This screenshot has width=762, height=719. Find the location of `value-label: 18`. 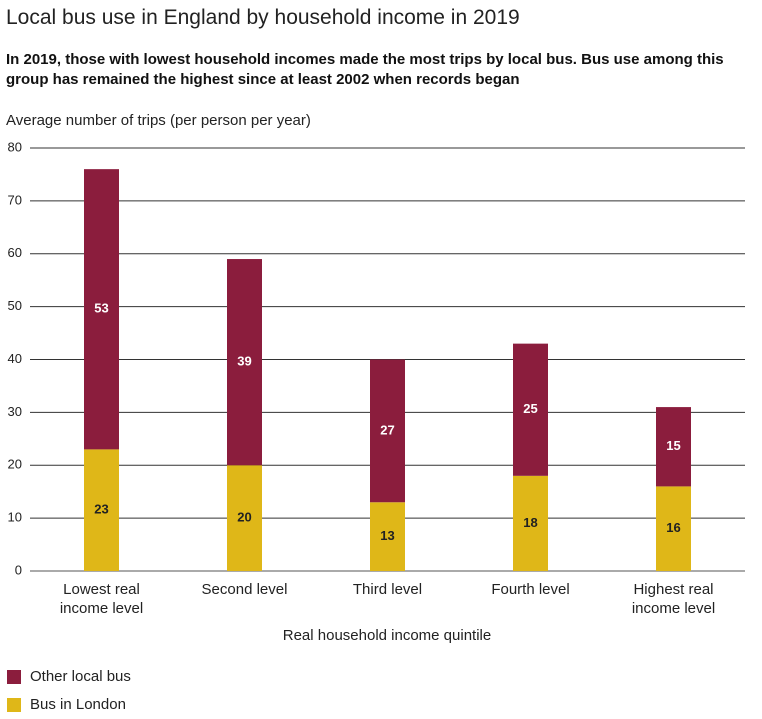

value-label: 18 is located at coordinates (530, 522).